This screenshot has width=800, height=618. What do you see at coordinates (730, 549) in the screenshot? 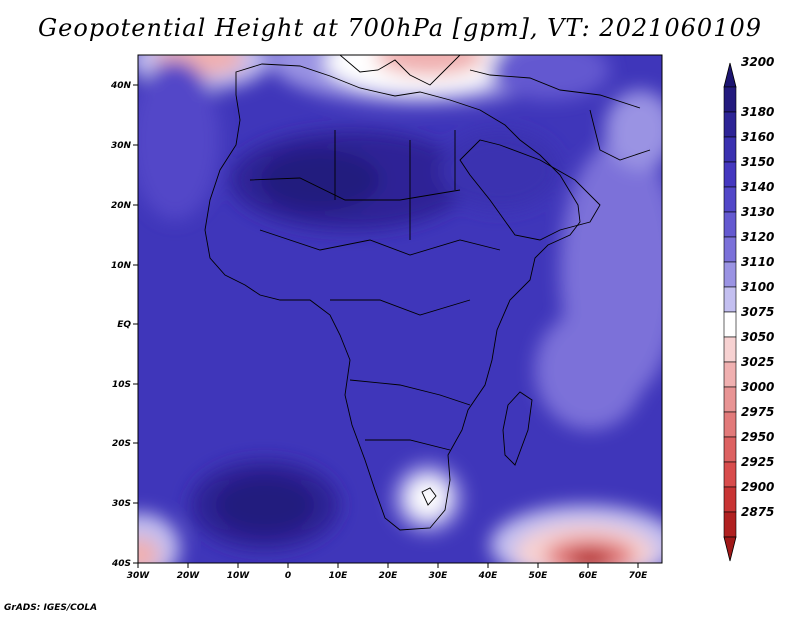
I see `colorbar-bottom-arrow` at bounding box center [730, 549].